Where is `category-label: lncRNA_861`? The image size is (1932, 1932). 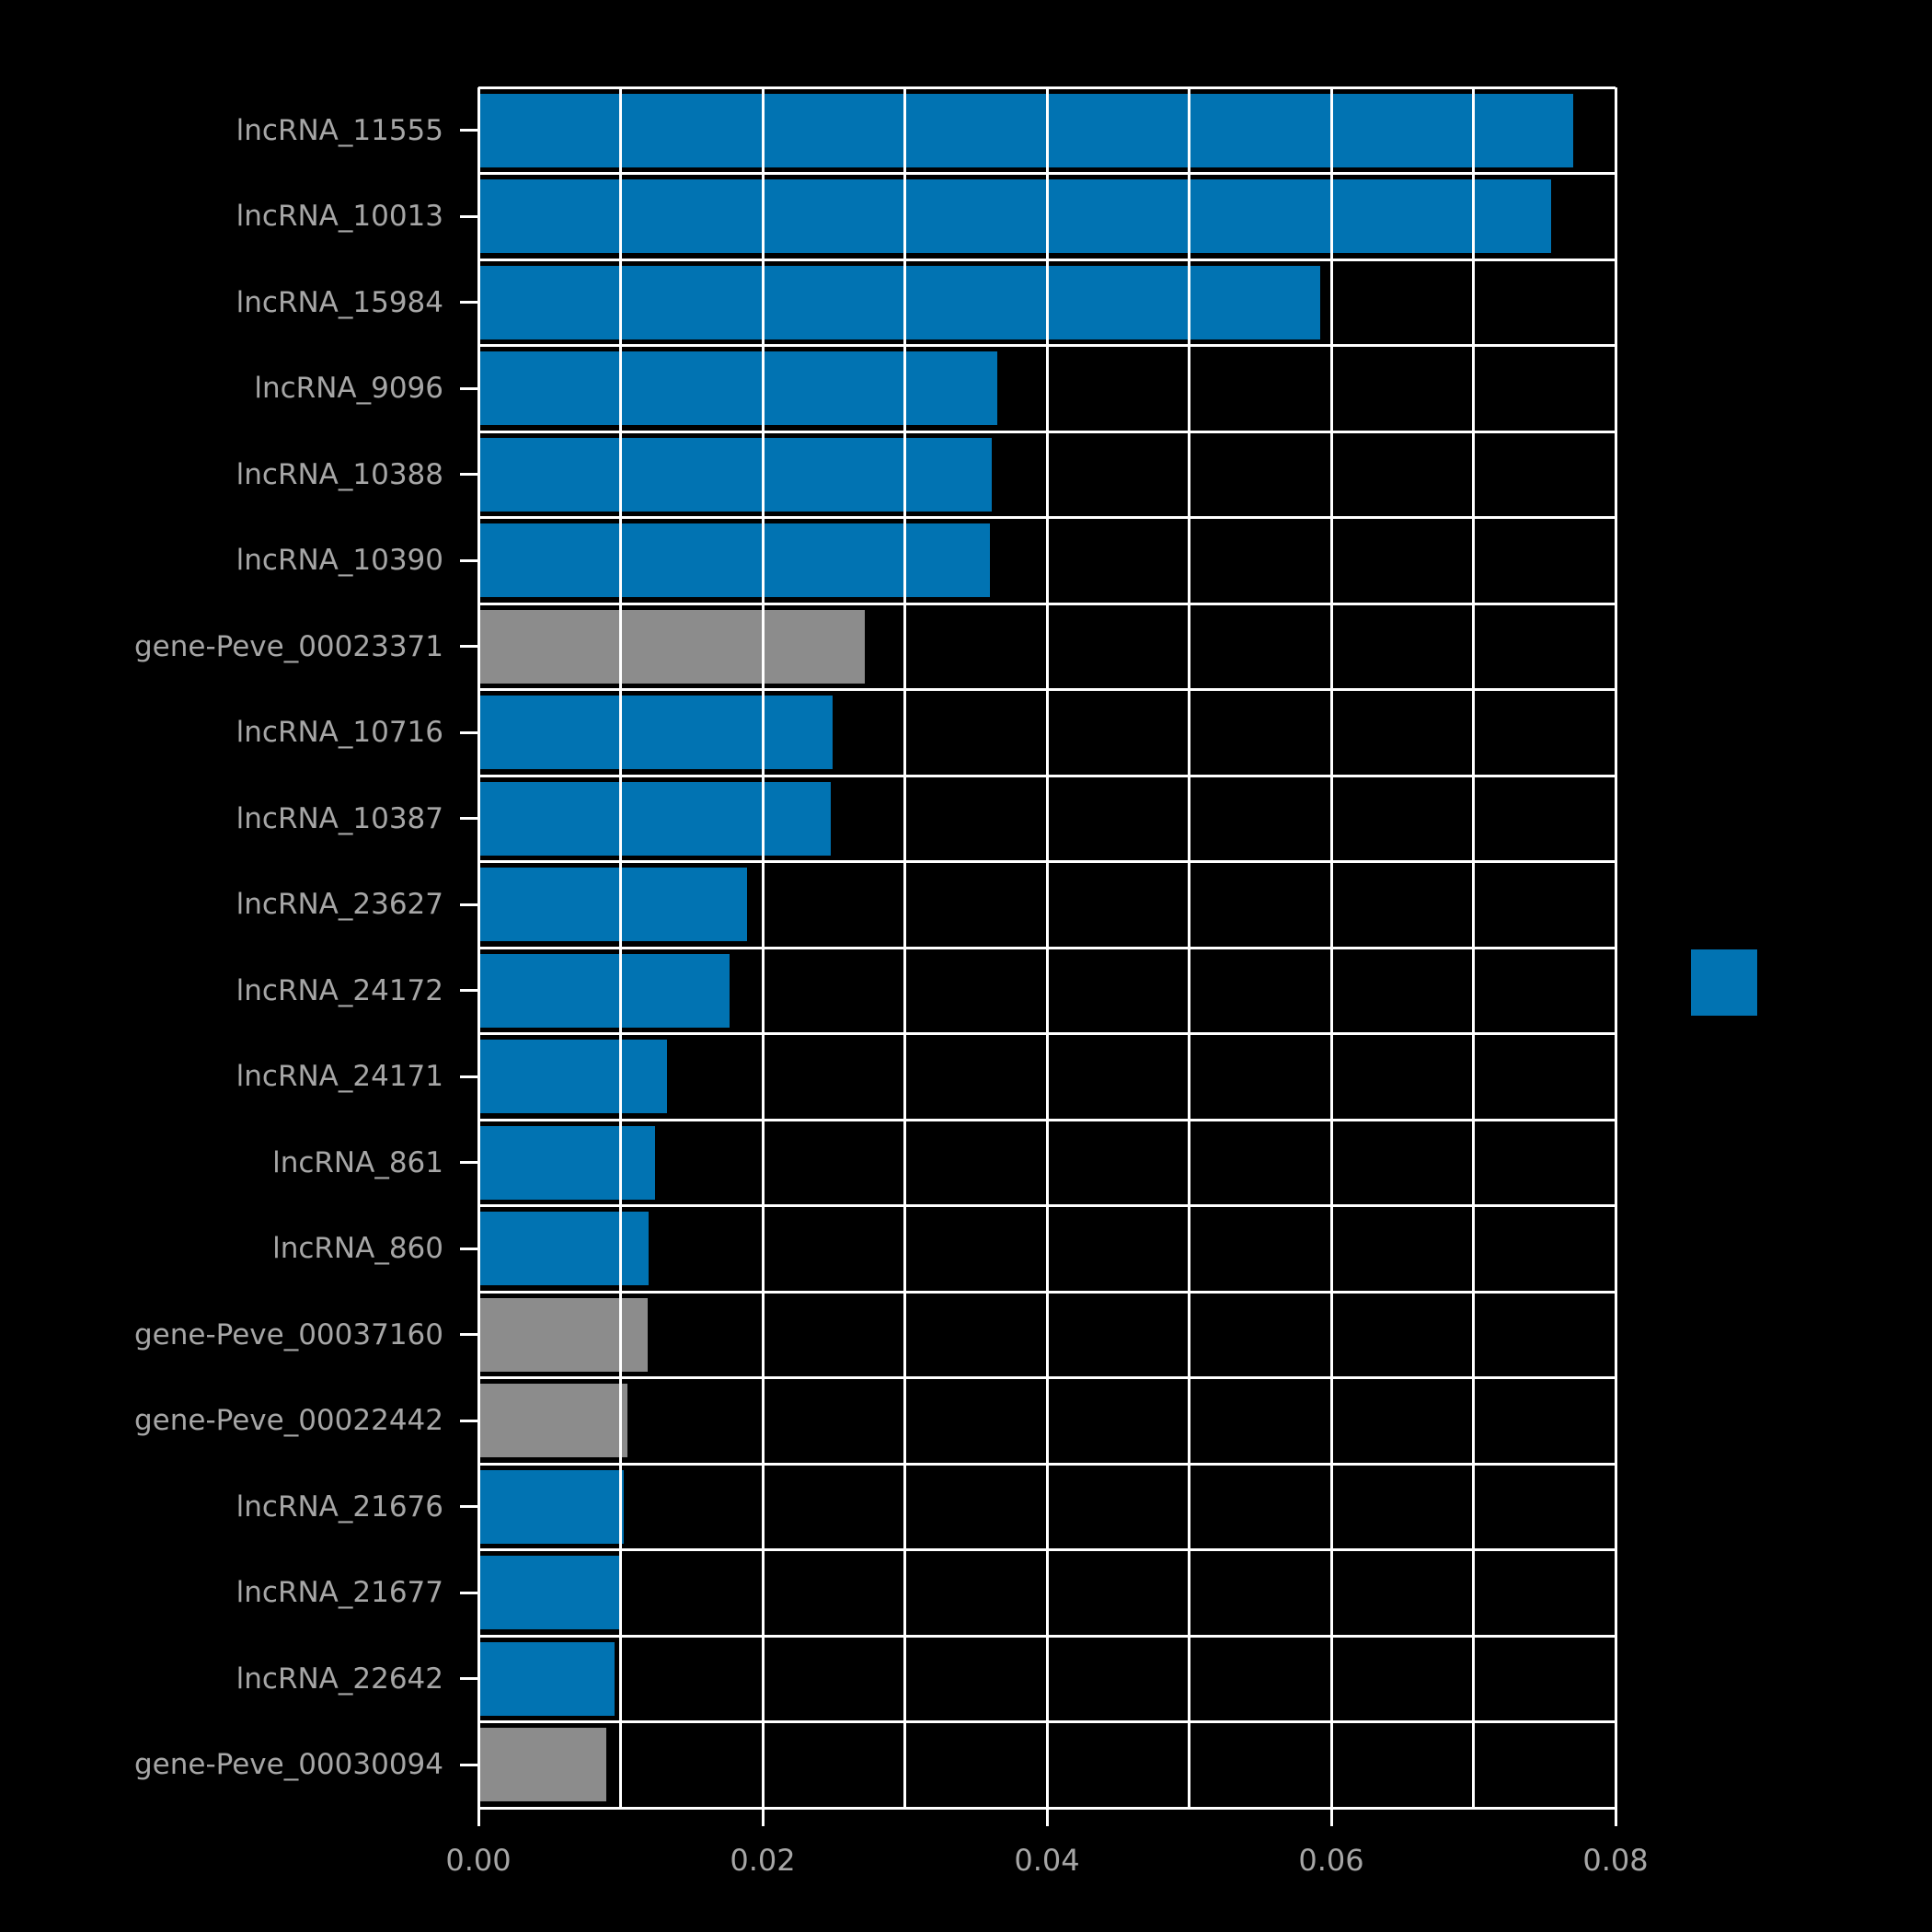
category-label: lncRNA_861 is located at coordinates (357, 1162).